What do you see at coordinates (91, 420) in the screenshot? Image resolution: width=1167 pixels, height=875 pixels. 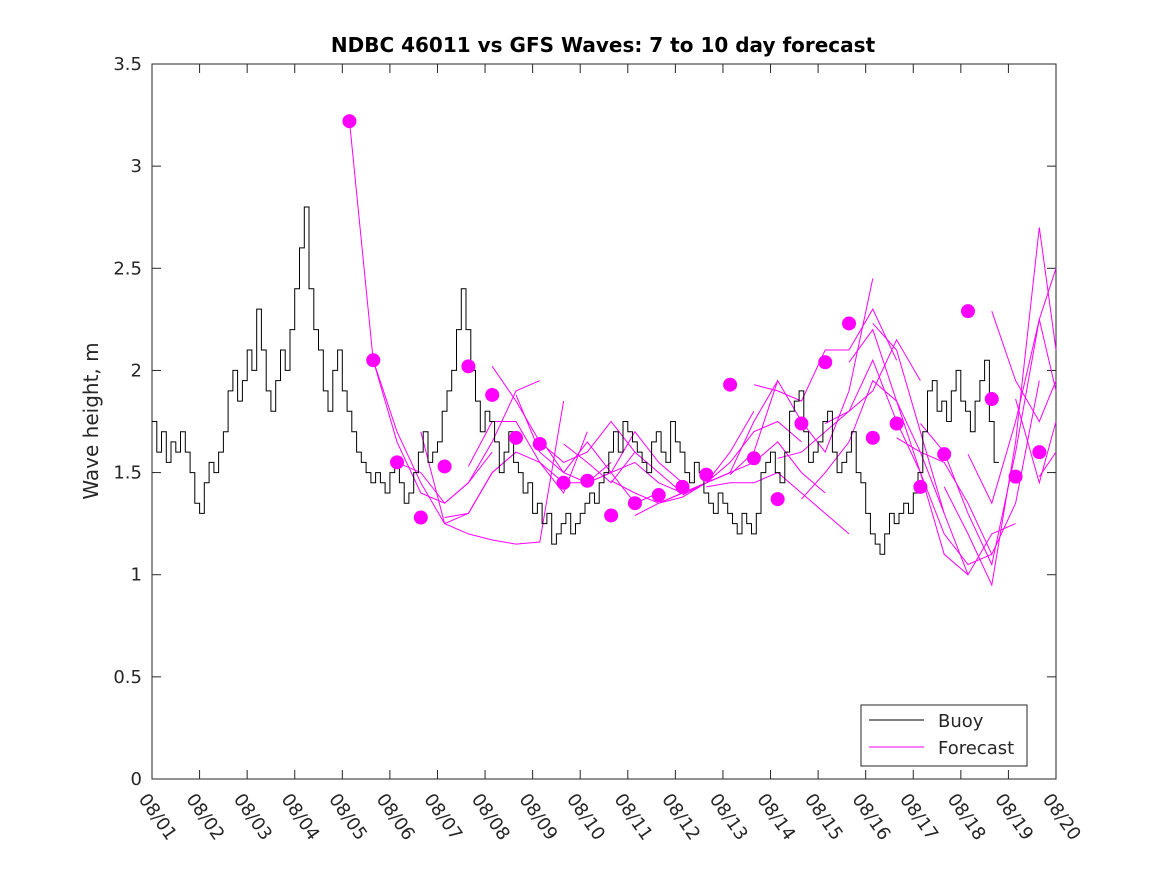 I see `y-axis-label: Wave height, m` at bounding box center [91, 420].